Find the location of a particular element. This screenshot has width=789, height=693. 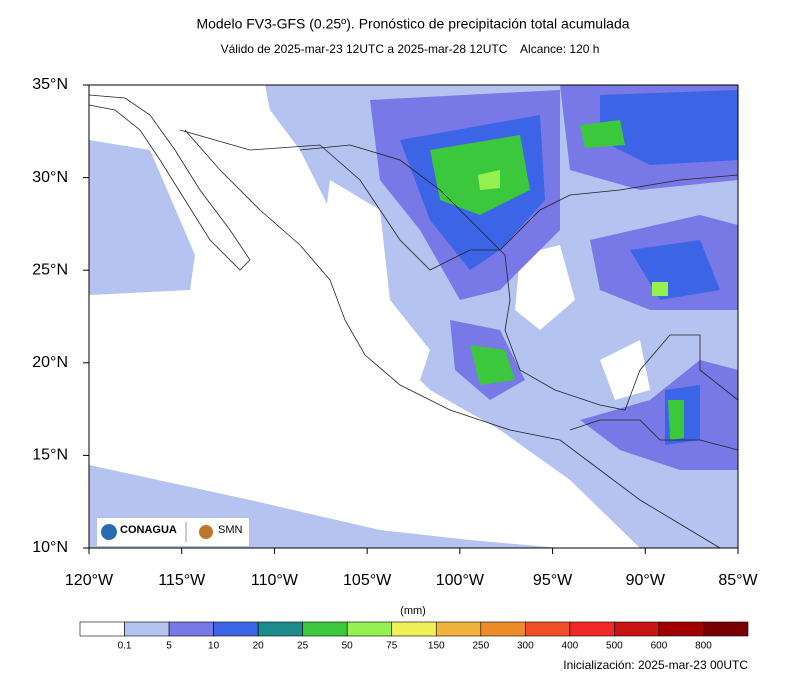

colorbar-label: 400 is located at coordinates (570, 646).